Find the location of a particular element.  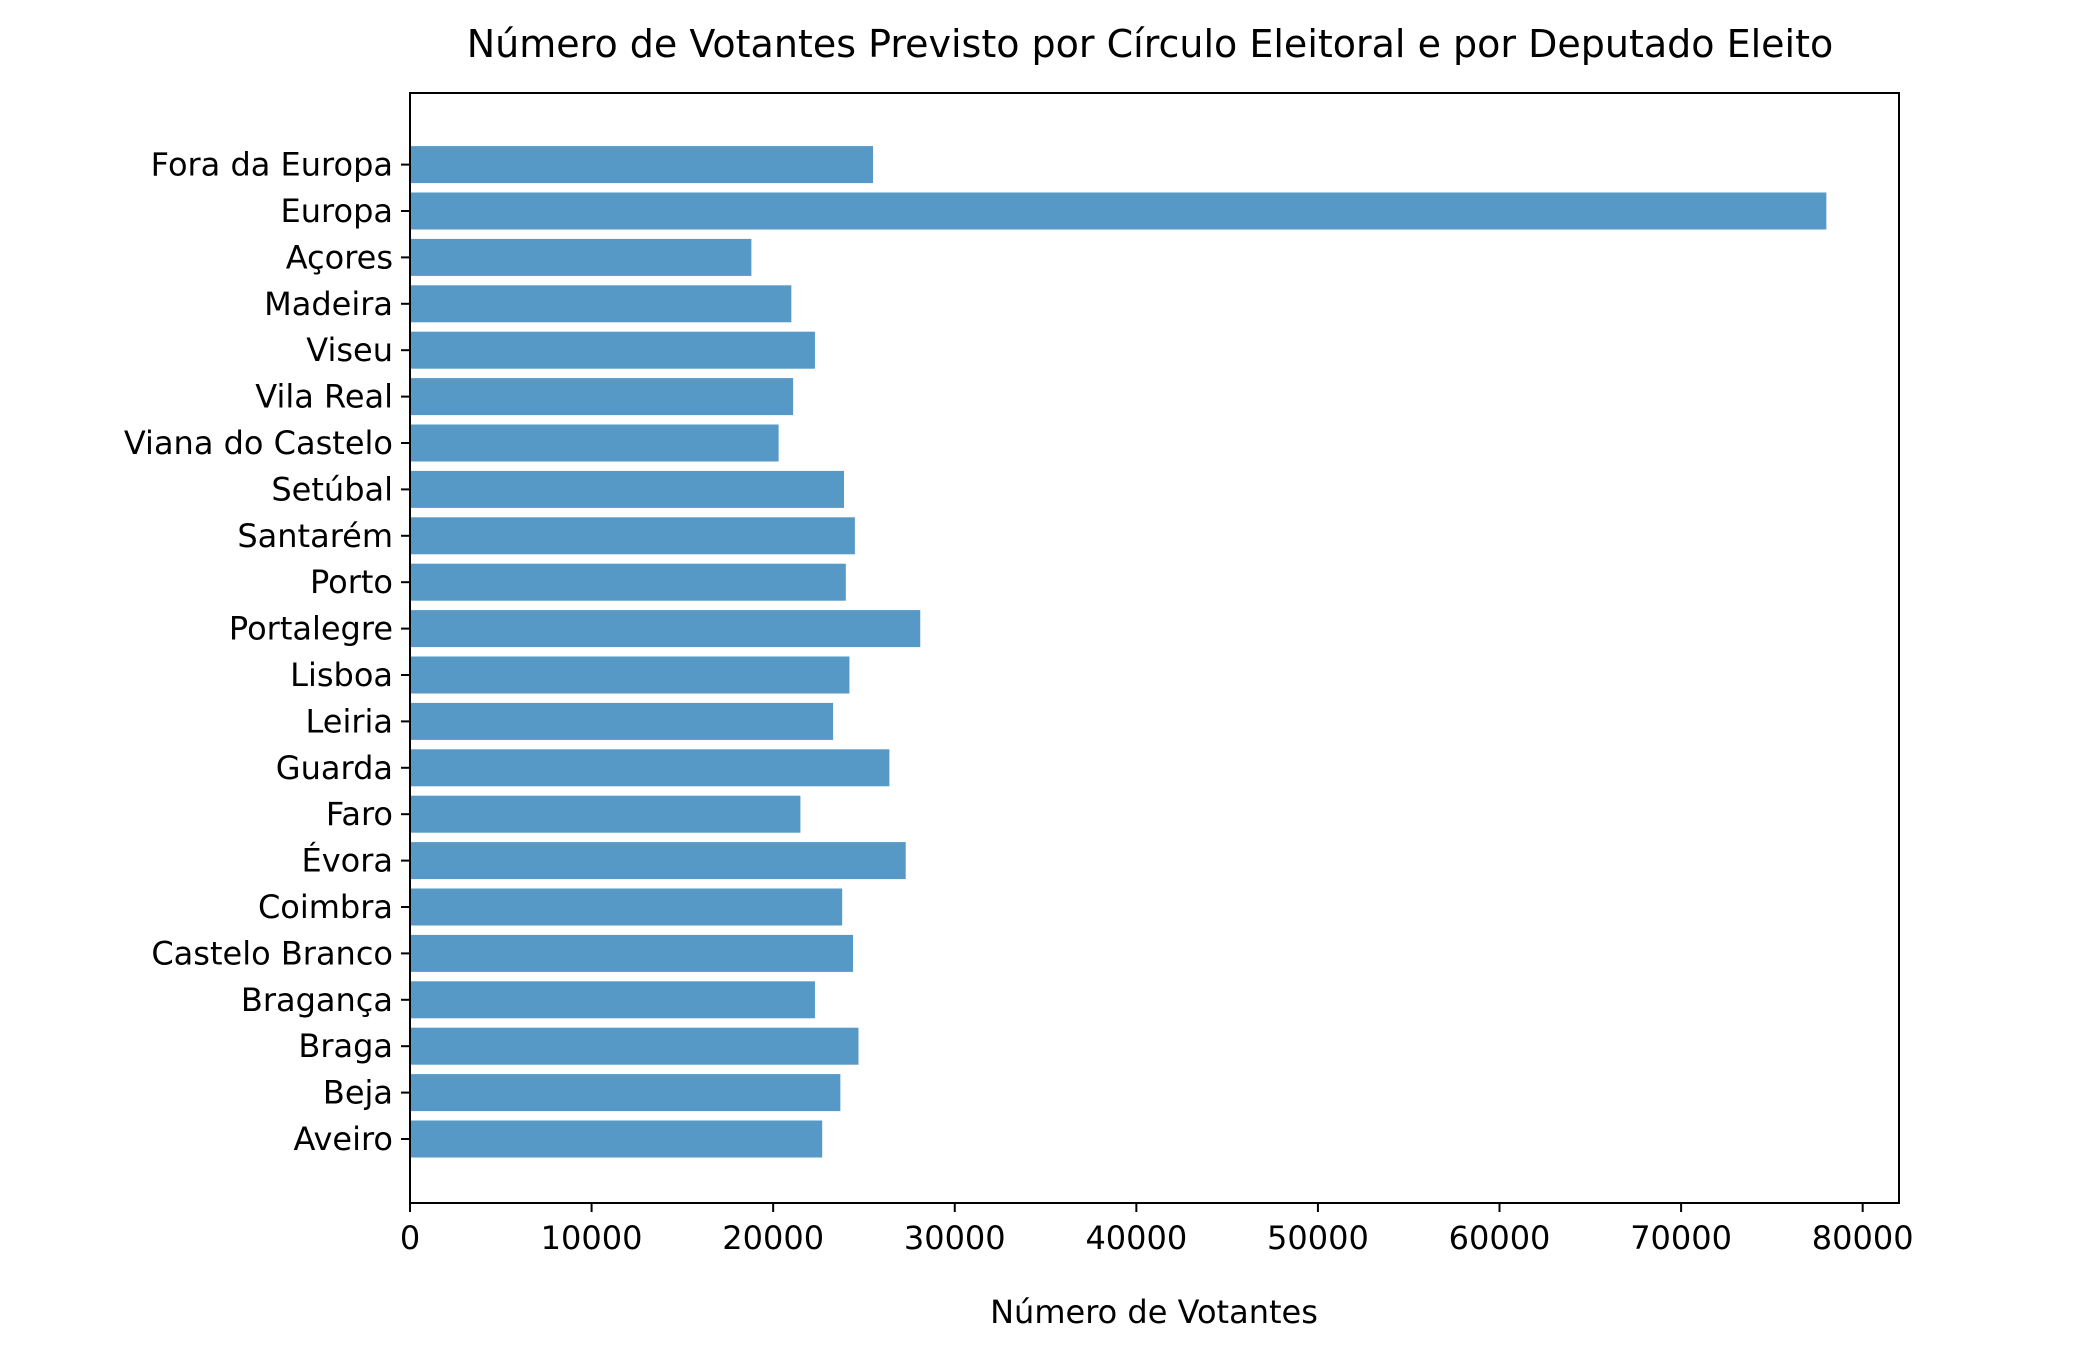

x-axis-label: Número de Votantes is located at coordinates (1154, 1312).